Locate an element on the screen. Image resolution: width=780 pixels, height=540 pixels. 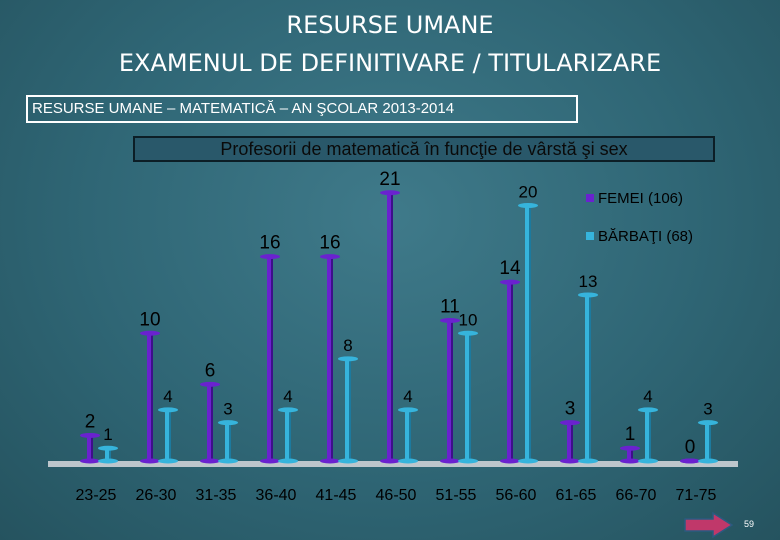
page-title-line-1: RESURSE UMANE is located at coordinates (390, 25).